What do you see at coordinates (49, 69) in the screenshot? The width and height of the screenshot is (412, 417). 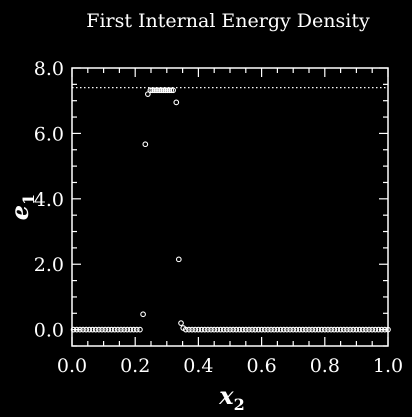 I see `y-tick-label: 8.0` at bounding box center [49, 69].